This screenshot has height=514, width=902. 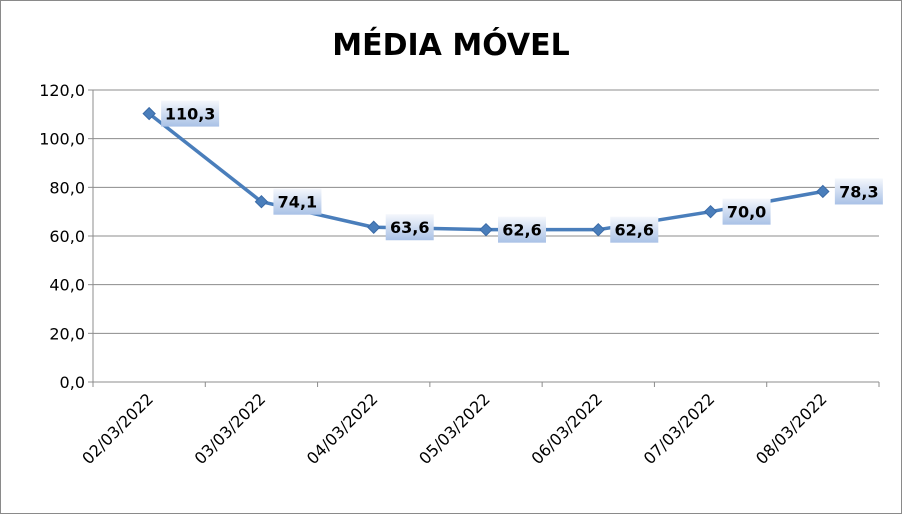 I want to click on chart-title: MÉDIA MÓVEL, so click(x=450, y=44).